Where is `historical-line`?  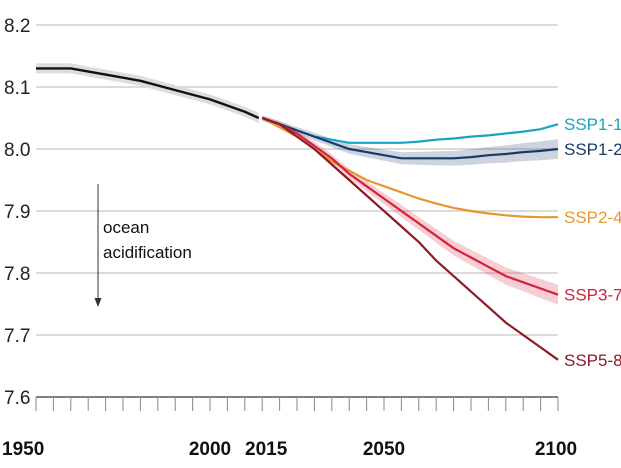
historical-line is located at coordinates (148, 93).